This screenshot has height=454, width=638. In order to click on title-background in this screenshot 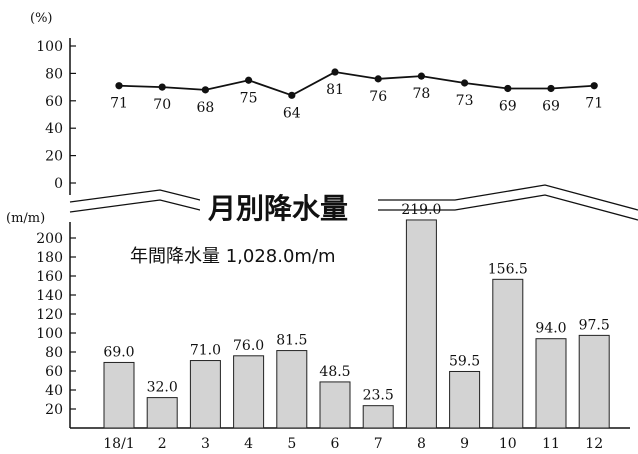, I will do `click(289, 207)`.